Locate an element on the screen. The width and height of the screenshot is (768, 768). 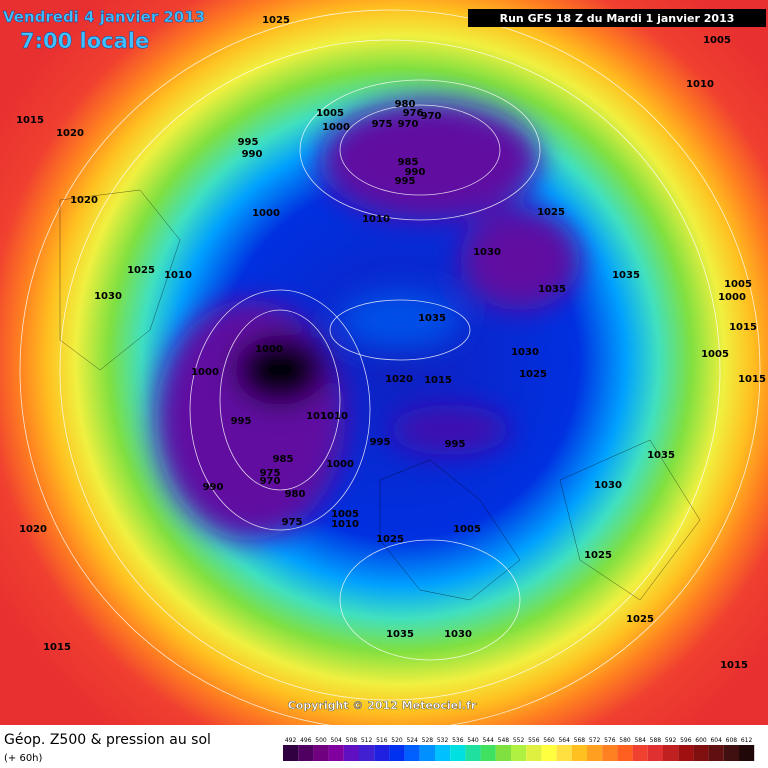
scale-label: 568 is located at coordinates (580, 740).